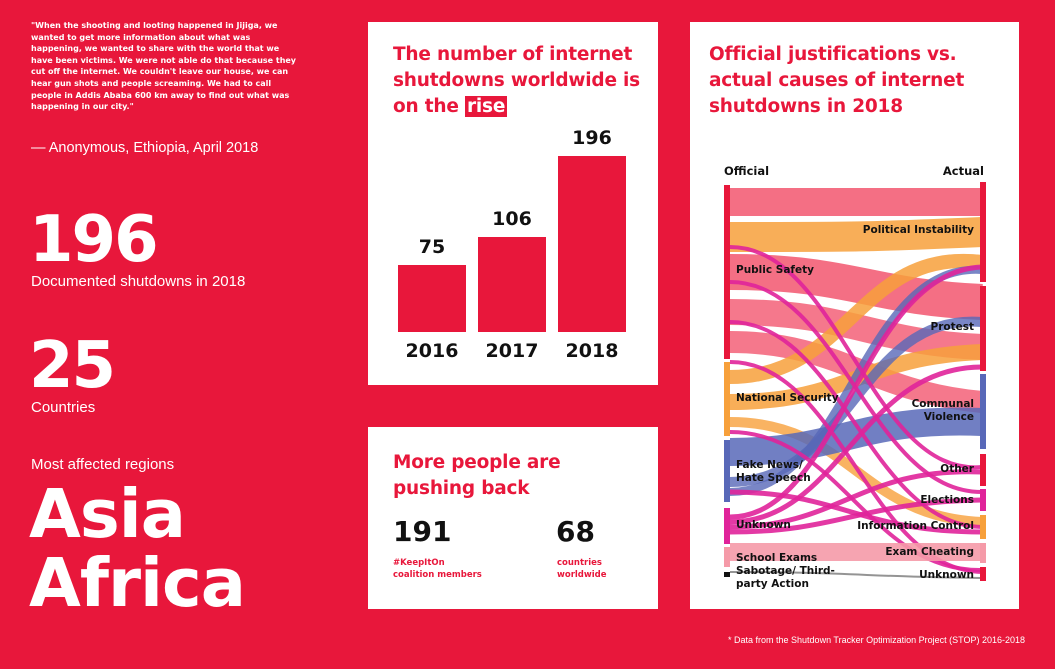  I want to click on node-school-exams, so click(727, 557).